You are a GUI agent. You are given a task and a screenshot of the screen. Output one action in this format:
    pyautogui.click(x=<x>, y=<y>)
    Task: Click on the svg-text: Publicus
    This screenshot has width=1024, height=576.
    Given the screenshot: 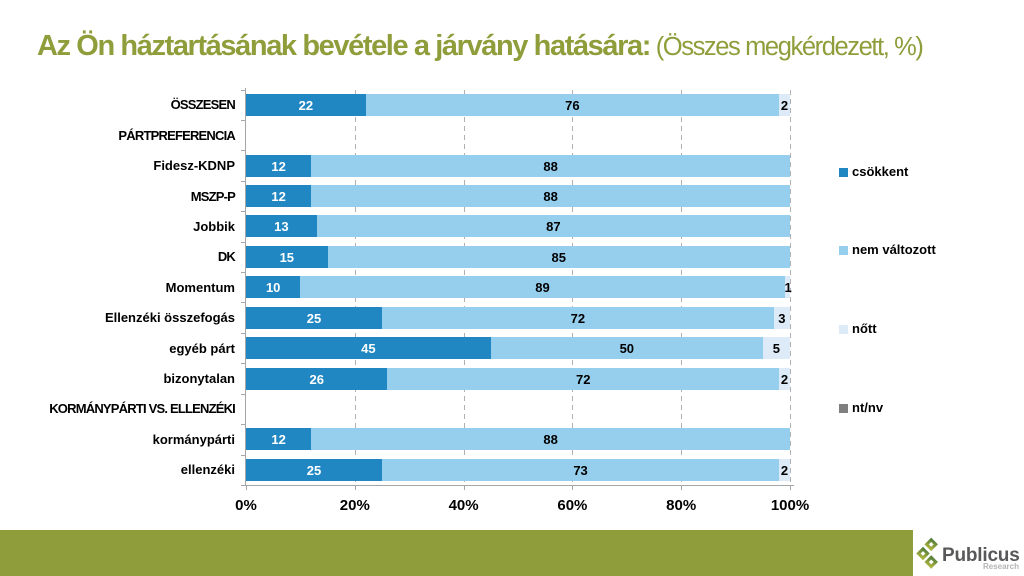 What is the action you would take?
    pyautogui.click(x=981, y=555)
    